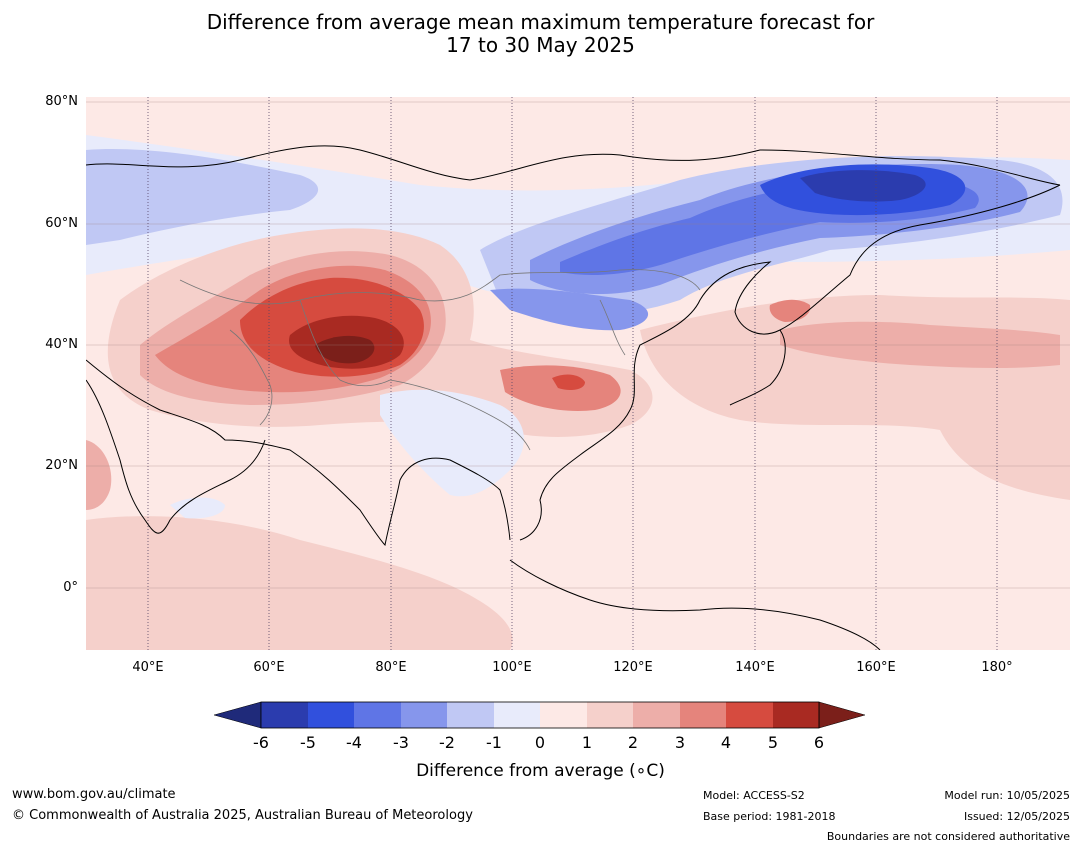 This screenshot has width=1081, height=850. I want to click on colorbar-segment-n5-n4, so click(331, 715).